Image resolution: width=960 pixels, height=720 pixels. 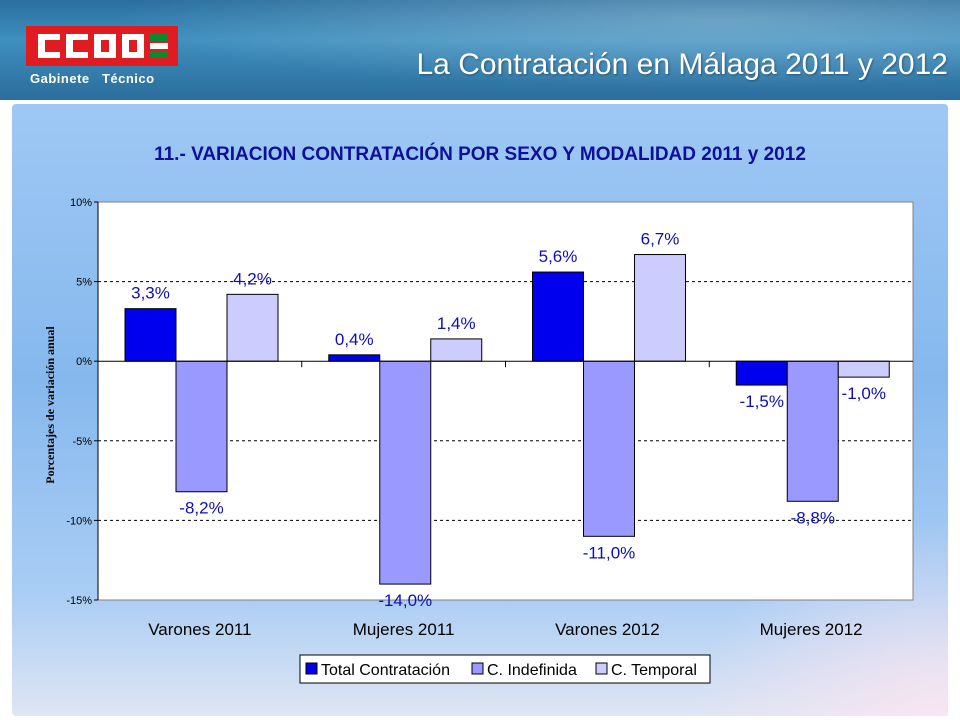 I want to click on data-label: -11,0%, so click(x=609, y=552).